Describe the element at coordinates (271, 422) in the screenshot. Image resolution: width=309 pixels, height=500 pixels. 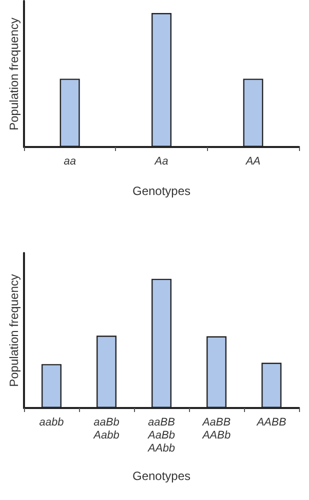
I see `x-tick-label: AABB` at that location.